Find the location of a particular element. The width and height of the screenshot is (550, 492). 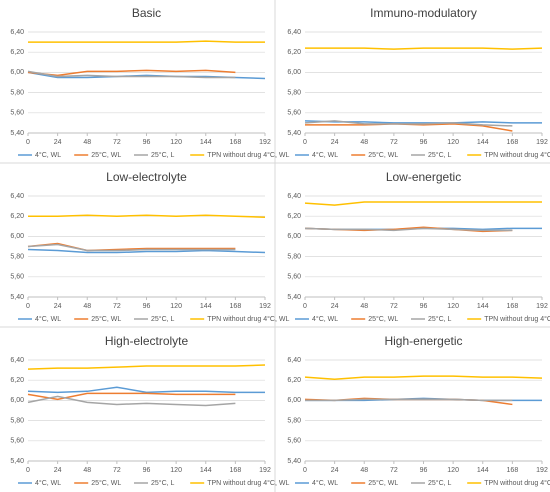

chart-title: Low-energetic is located at coordinates (423, 177).